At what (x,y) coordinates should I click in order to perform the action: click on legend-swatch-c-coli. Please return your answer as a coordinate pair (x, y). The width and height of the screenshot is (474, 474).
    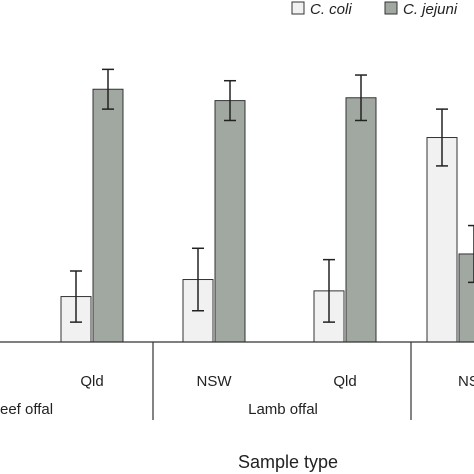
    Looking at the image, I should click on (298, 8).